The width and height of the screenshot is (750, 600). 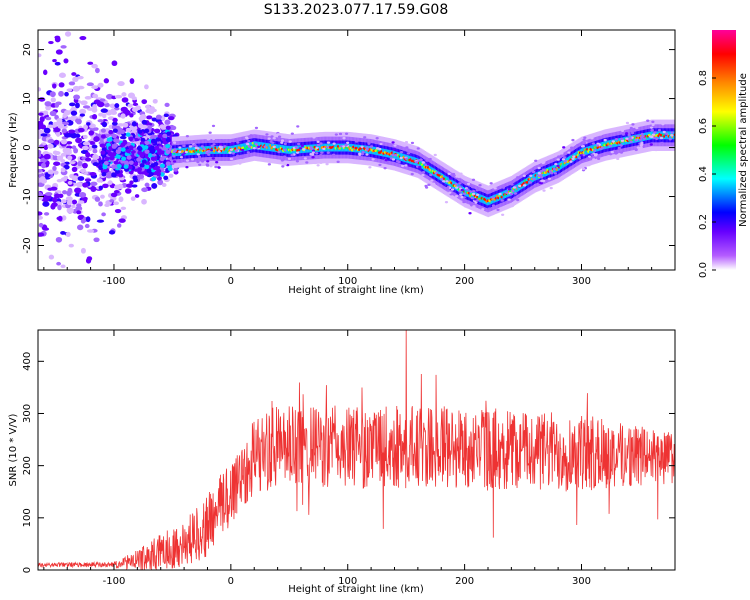 I want to click on snr-y-tick-label: 200, so click(x=27, y=465).